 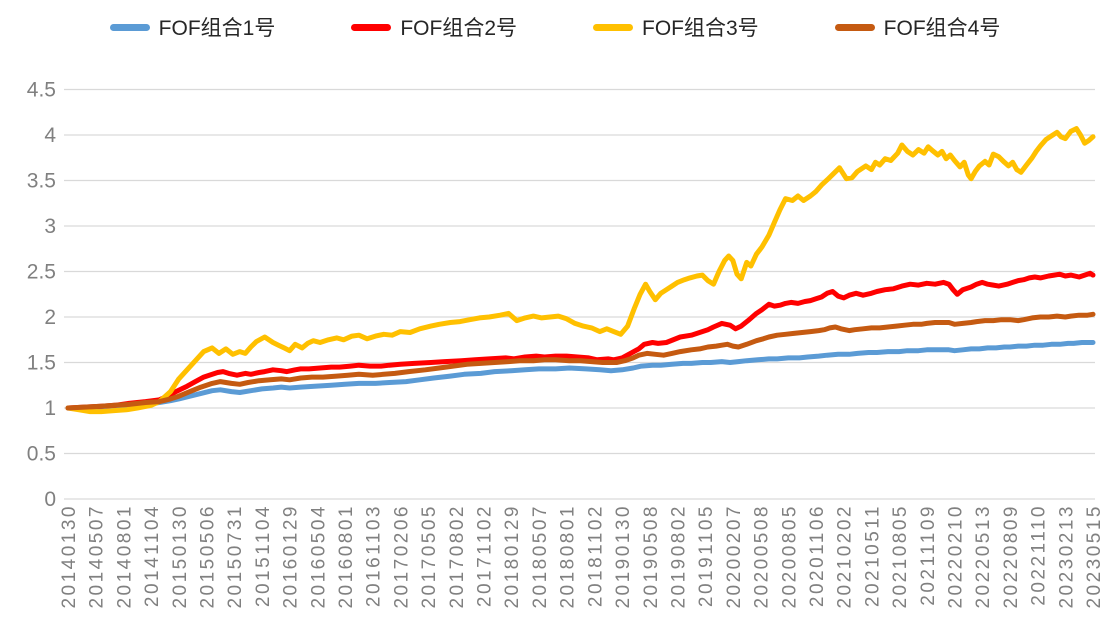 I want to click on x-axis-tick-label: 20150506, so click(x=208, y=556).